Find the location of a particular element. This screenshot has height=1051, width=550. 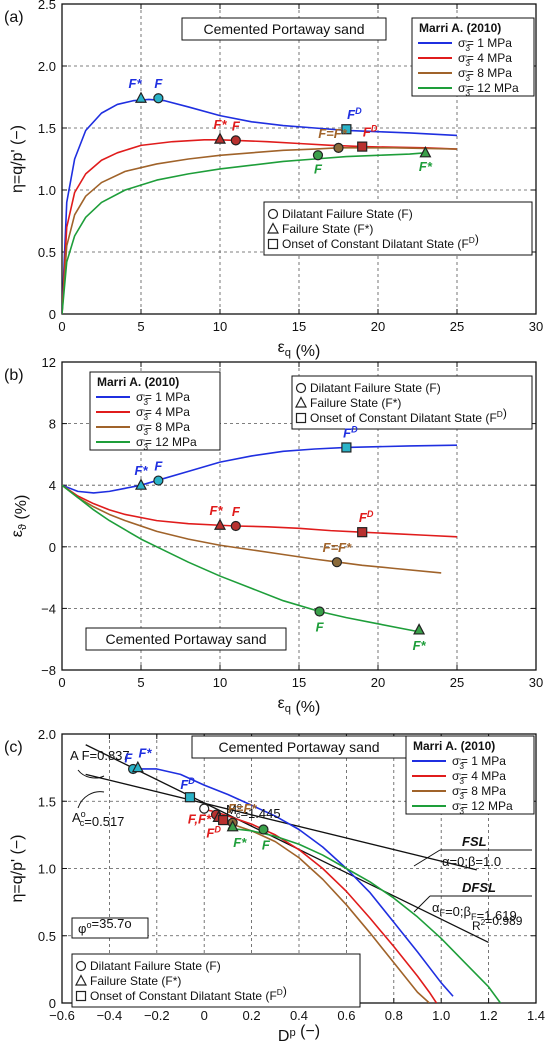

phi-box is located at coordinates (110, 928).